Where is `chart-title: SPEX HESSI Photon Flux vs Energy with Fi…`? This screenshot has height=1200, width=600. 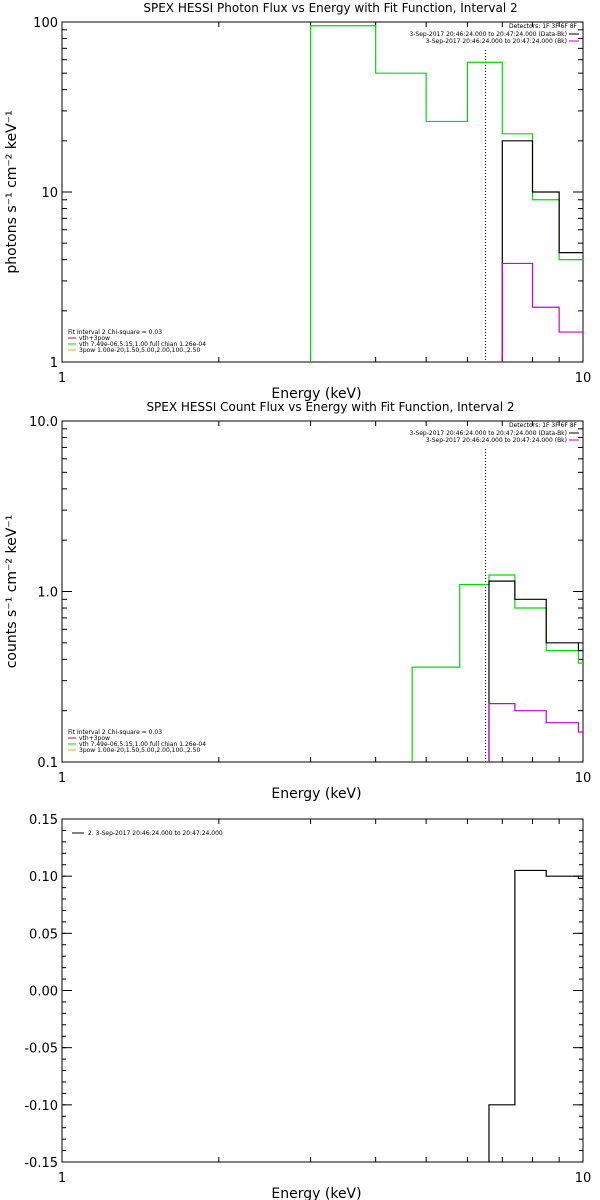
chart-title: SPEX HESSI Photon Flux vs Energy with Fi… is located at coordinates (330, 8).